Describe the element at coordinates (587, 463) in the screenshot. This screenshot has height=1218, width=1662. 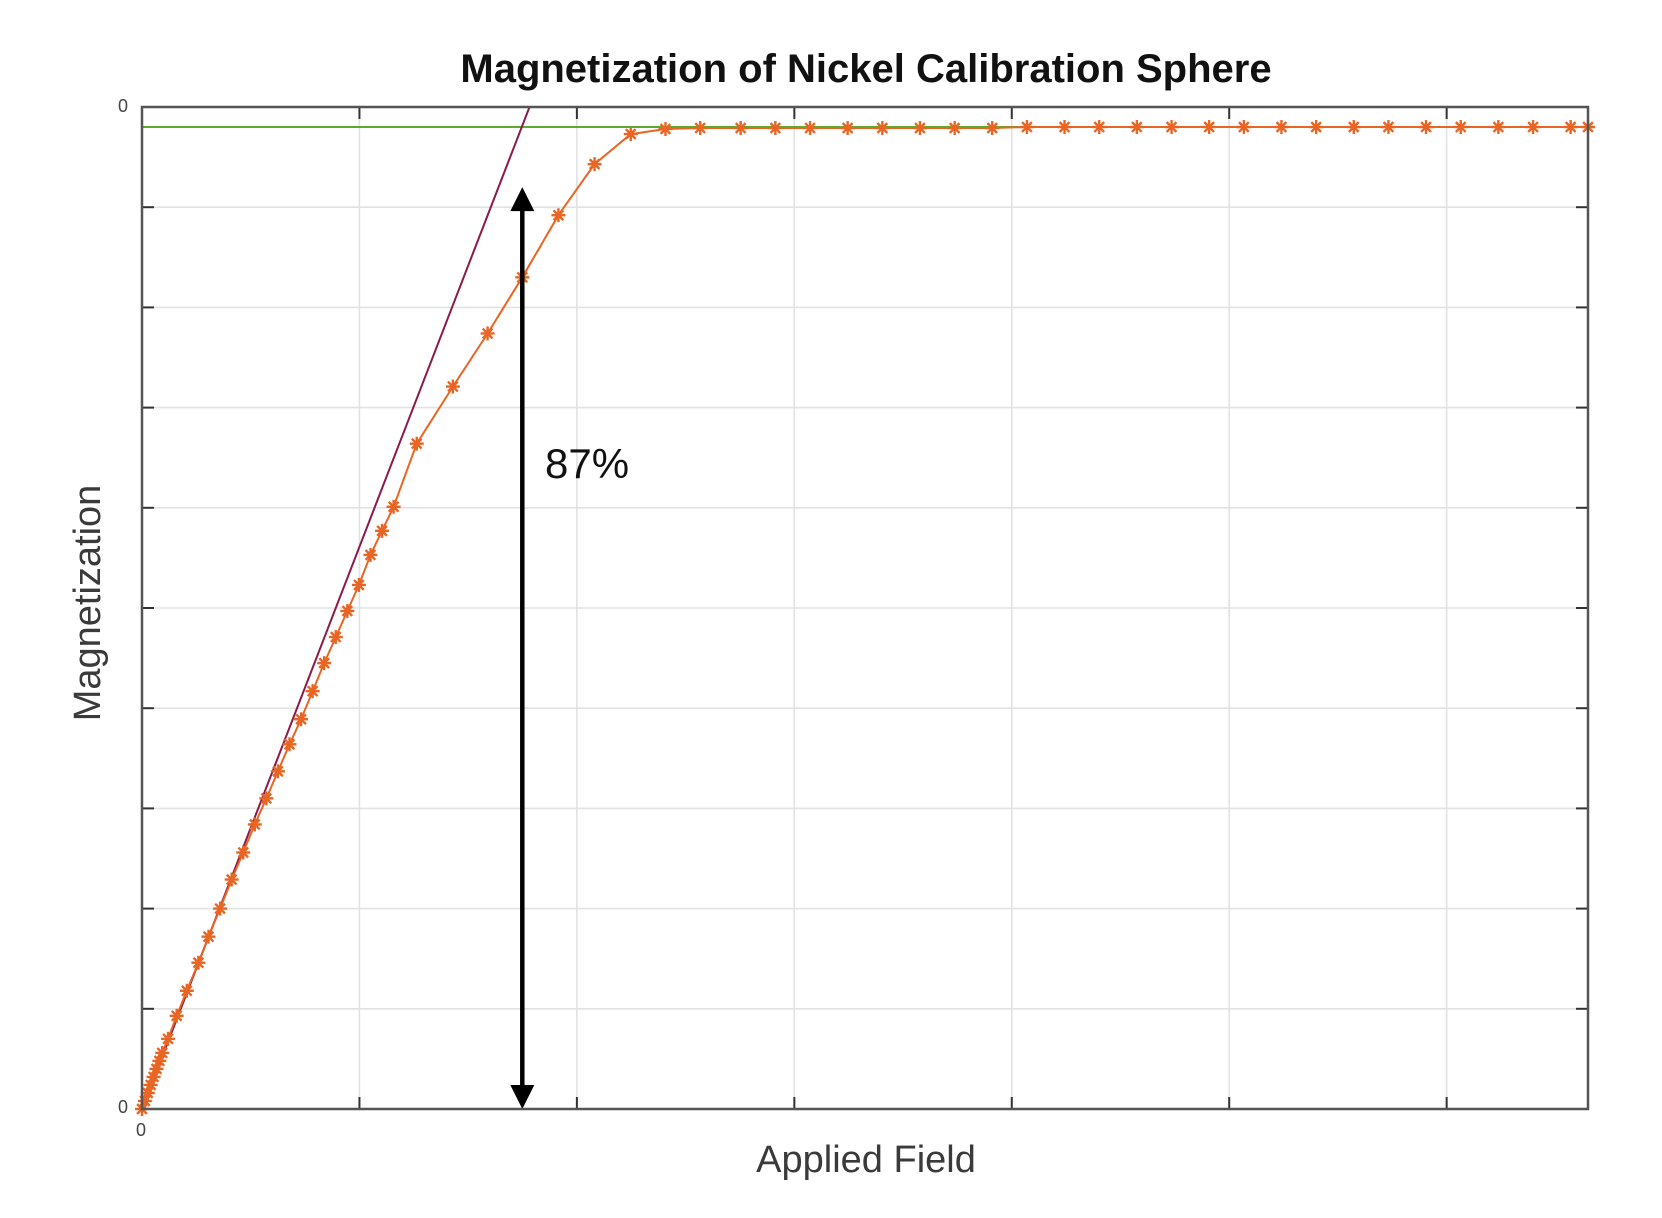
I see `annotation-label: 87%` at that location.